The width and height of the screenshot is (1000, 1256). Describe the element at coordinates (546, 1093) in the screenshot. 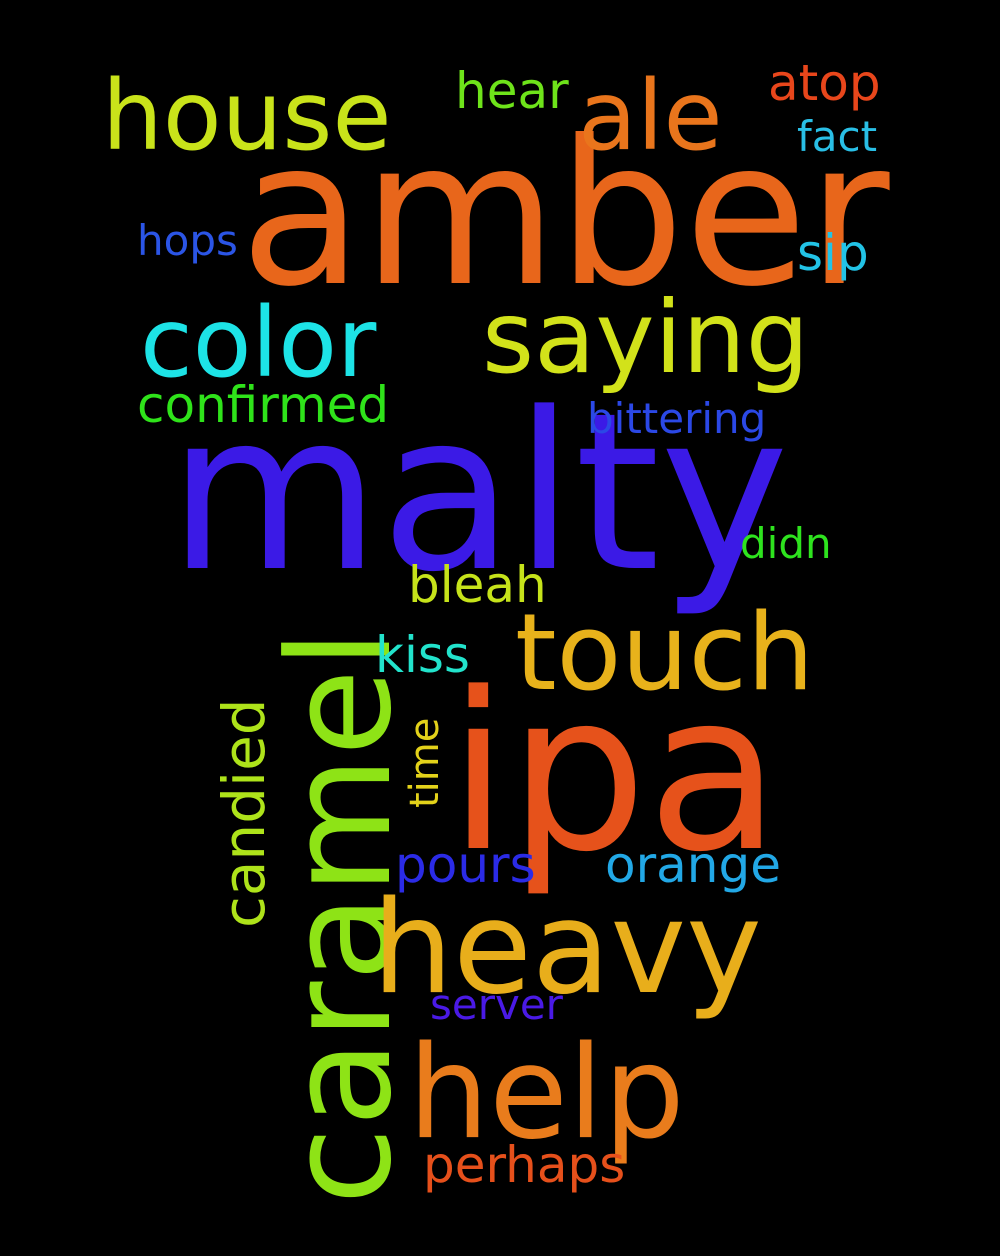

I see `word-help: help` at that location.